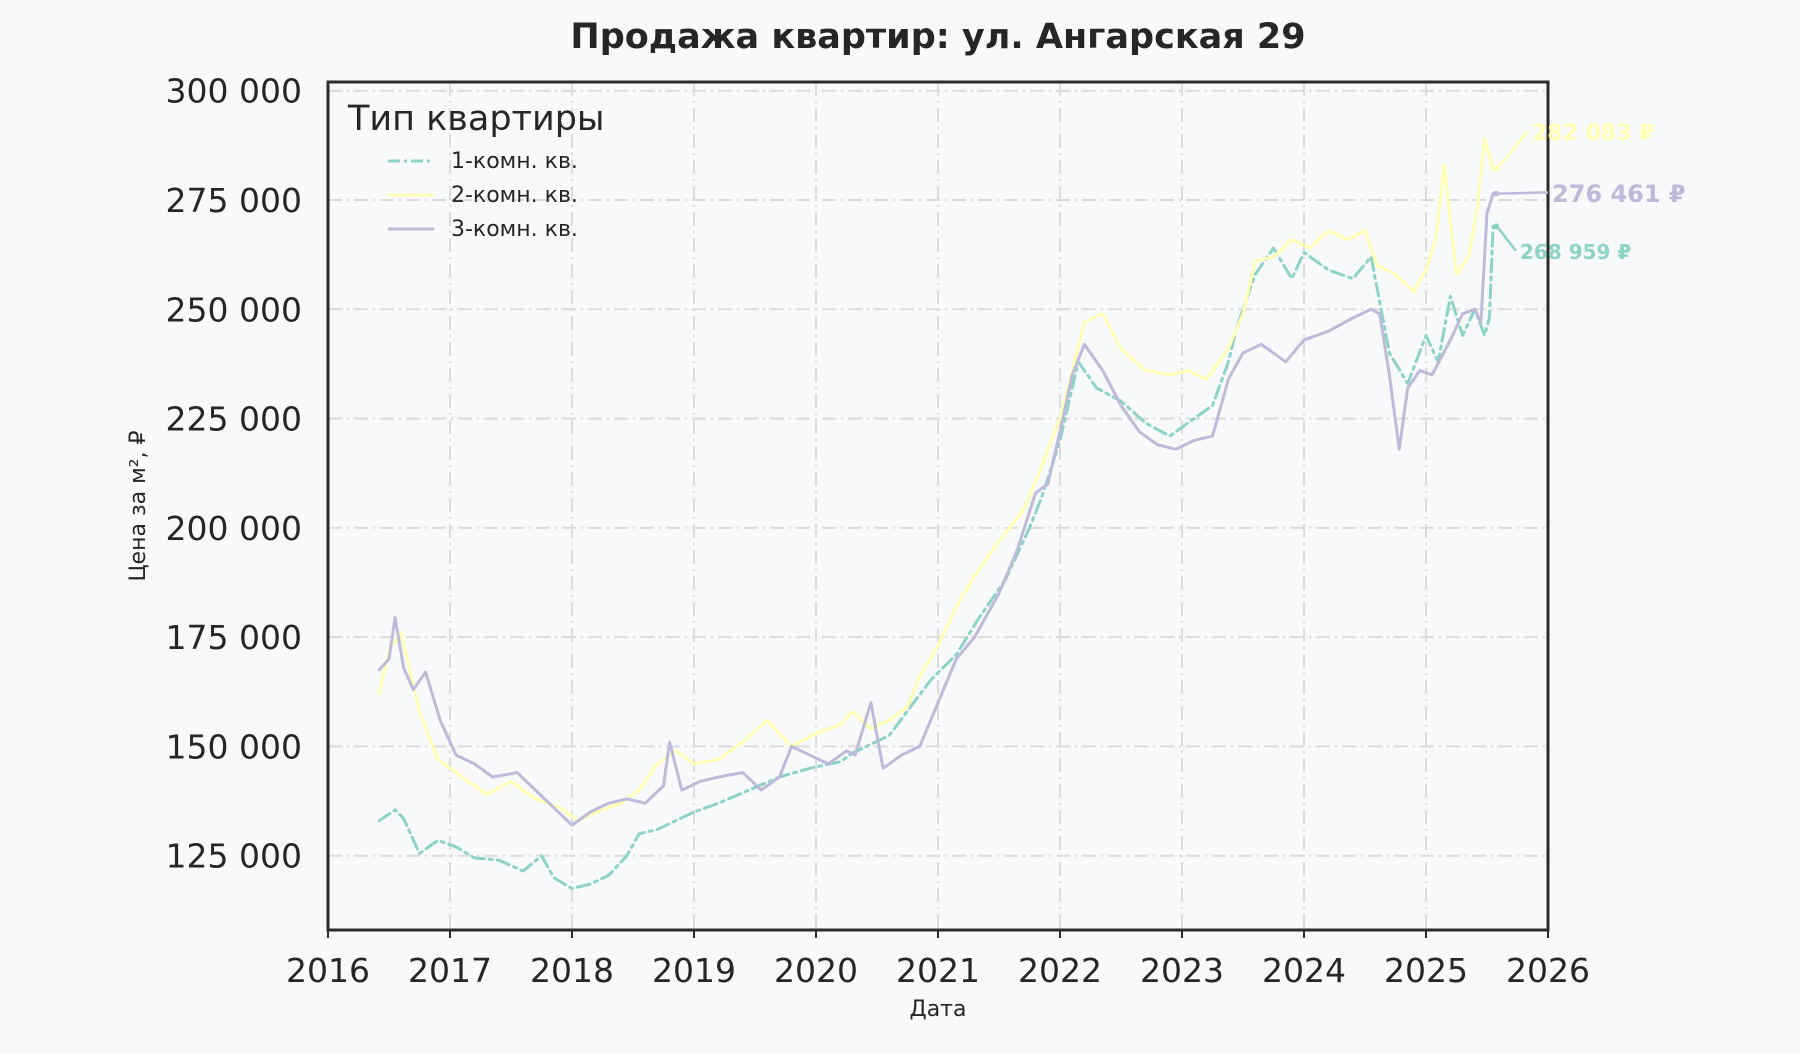 Image resolution: width=1800 pixels, height=1054 pixels. Describe the element at coordinates (234, 419) in the screenshot. I see `y-tick-label: 225 000` at that location.